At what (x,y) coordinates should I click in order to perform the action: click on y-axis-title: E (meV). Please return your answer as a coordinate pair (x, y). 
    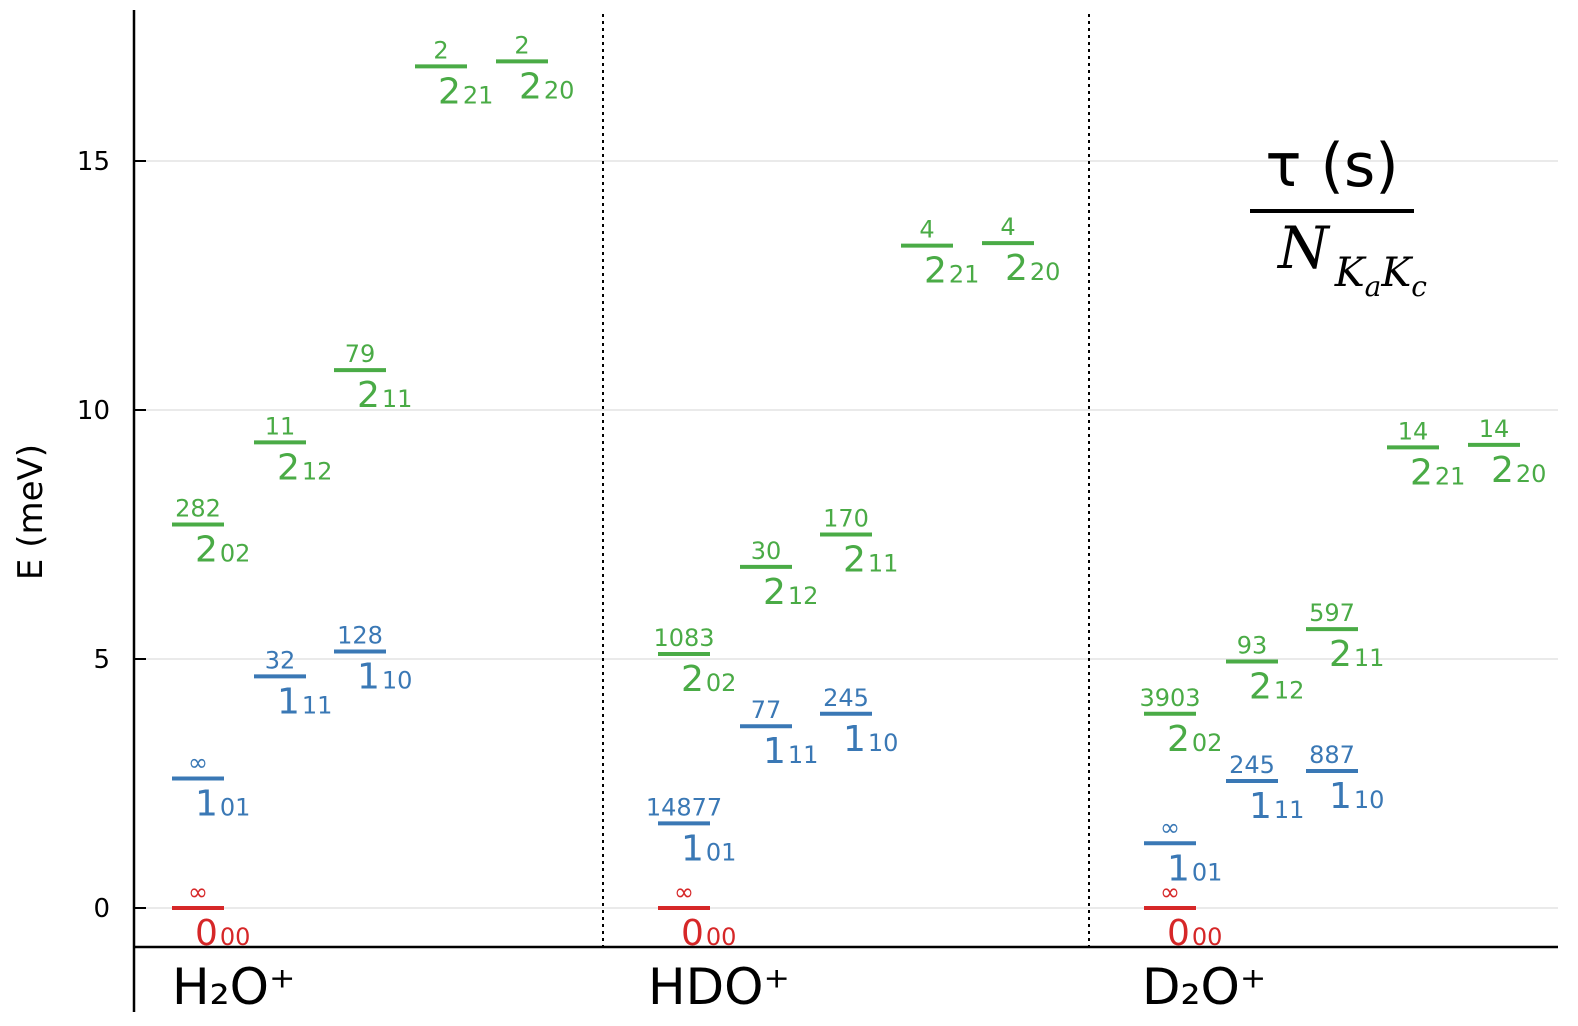
    Looking at the image, I should click on (31, 512).